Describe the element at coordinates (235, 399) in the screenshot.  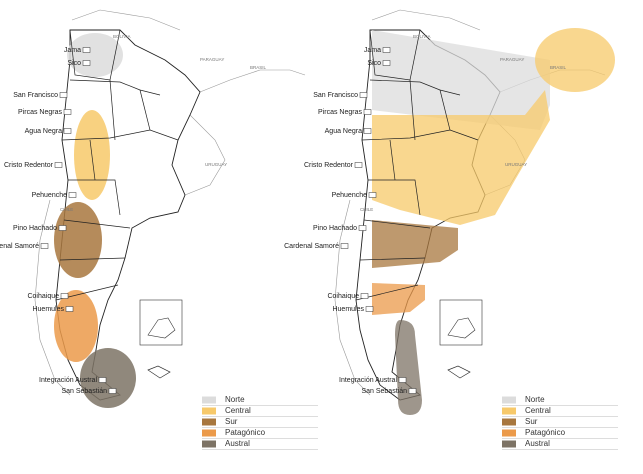
I see `legend-label: Norte` at that location.